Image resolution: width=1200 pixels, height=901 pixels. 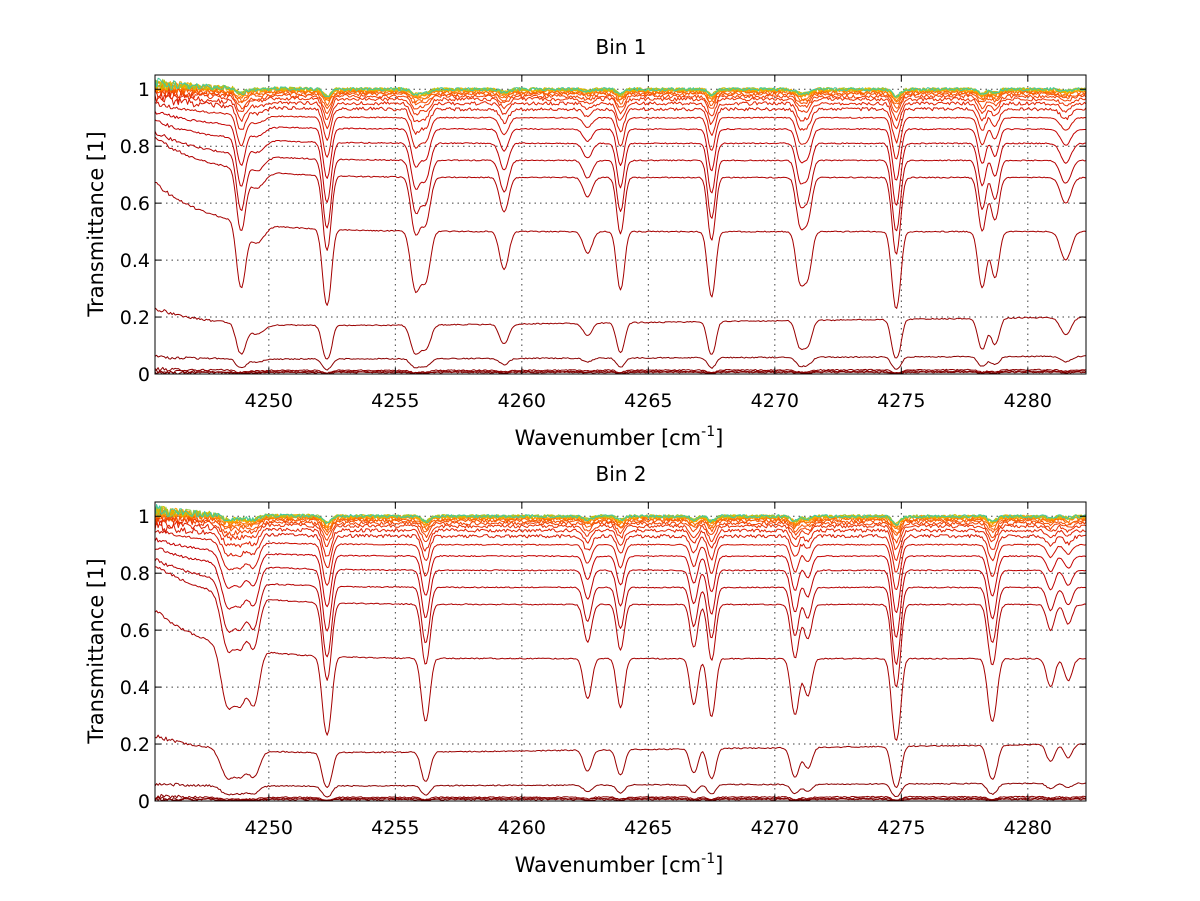 What do you see at coordinates (620, 47) in the screenshot?
I see `chart-title: Bin 1` at bounding box center [620, 47].